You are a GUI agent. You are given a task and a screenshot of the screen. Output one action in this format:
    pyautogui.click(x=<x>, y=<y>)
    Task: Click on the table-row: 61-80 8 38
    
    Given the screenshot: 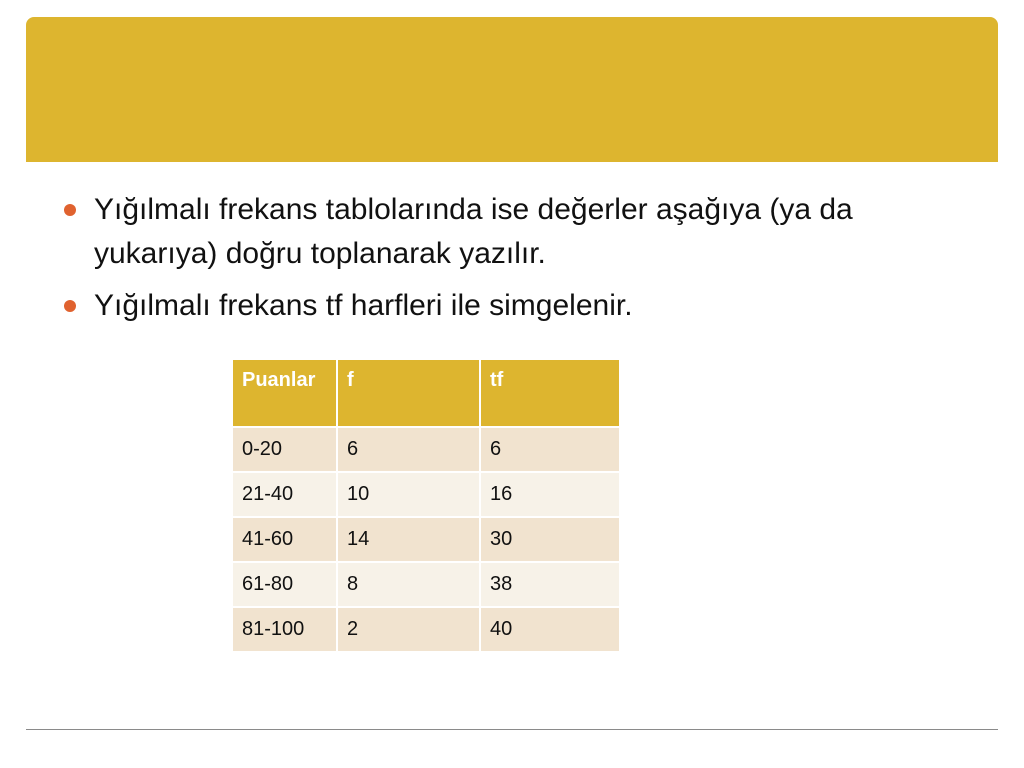 What is the action you would take?
    pyautogui.click(x=426, y=584)
    